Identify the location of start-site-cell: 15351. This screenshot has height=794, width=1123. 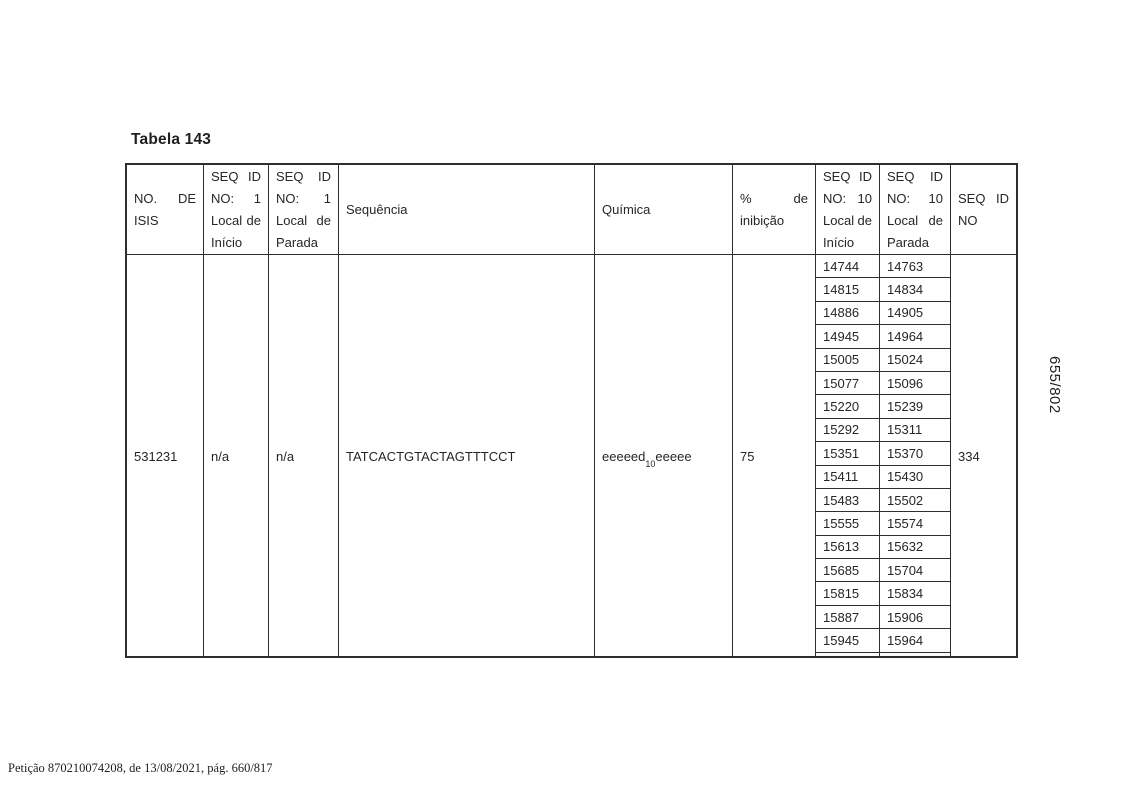
(847, 454).